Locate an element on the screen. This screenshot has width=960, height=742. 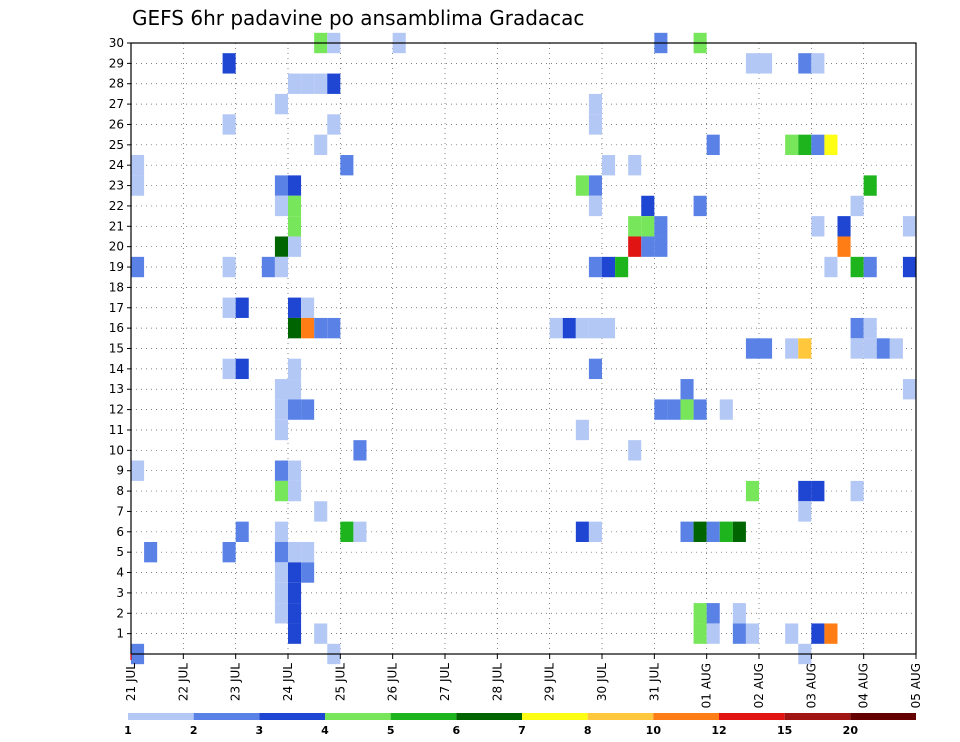
y-tick-label: 8 is located at coordinates (120, 491).